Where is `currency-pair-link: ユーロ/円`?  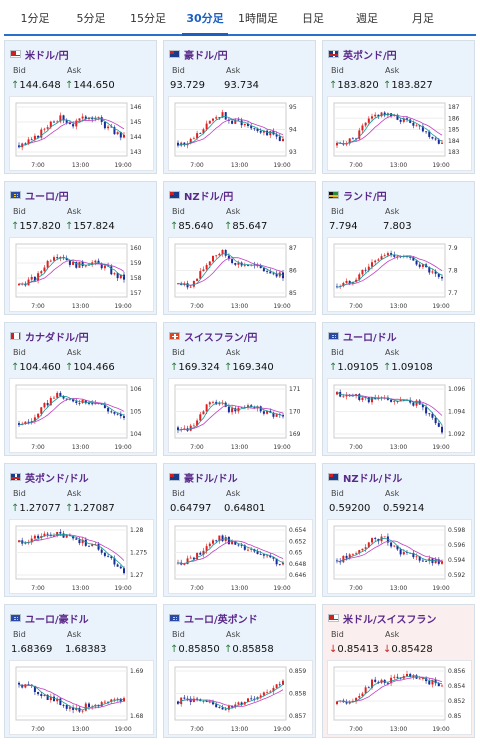
currency-pair-link: ユーロ/円 is located at coordinates (47, 197).